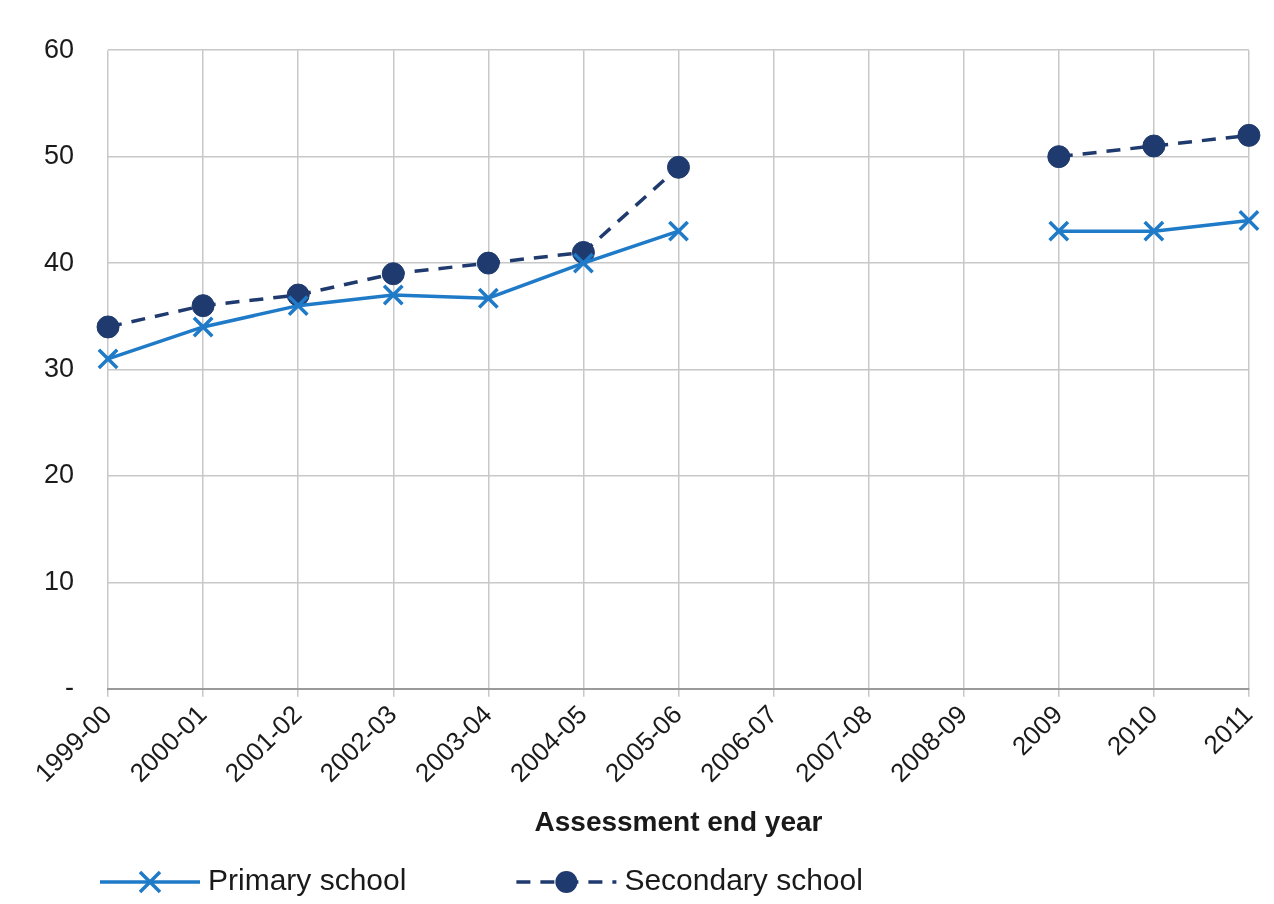  Describe the element at coordinates (59, 155) in the screenshot. I see `y-tick-label: 50` at that location.